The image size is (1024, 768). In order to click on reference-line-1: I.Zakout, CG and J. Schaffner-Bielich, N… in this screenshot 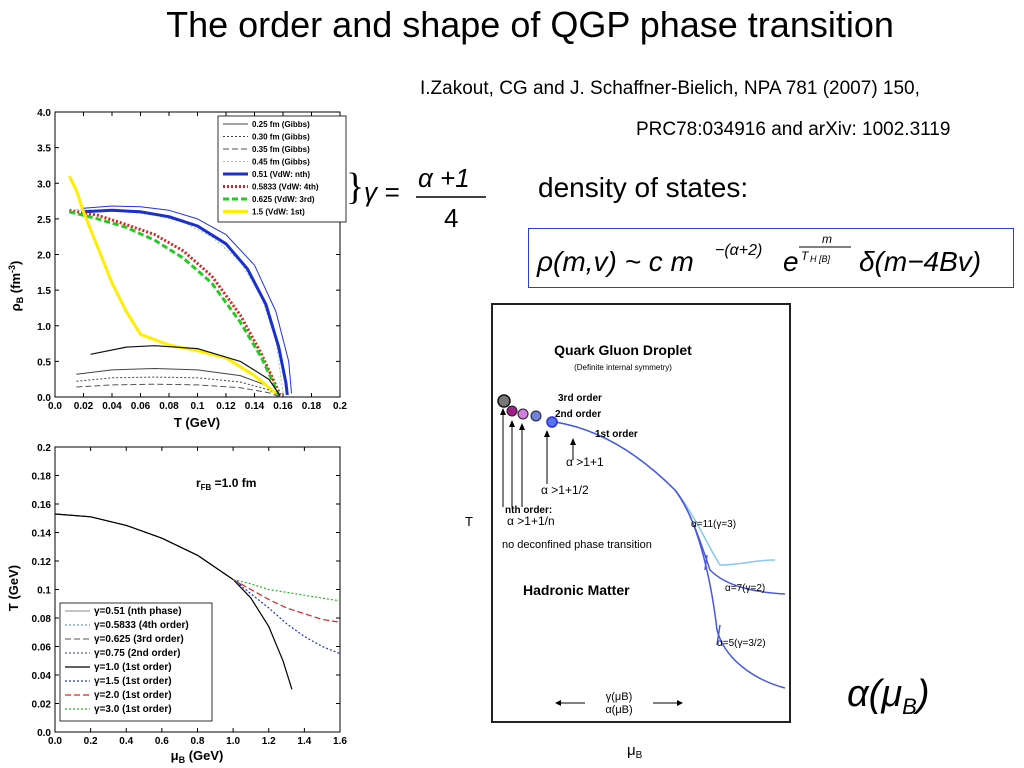, I will do `click(670, 88)`.